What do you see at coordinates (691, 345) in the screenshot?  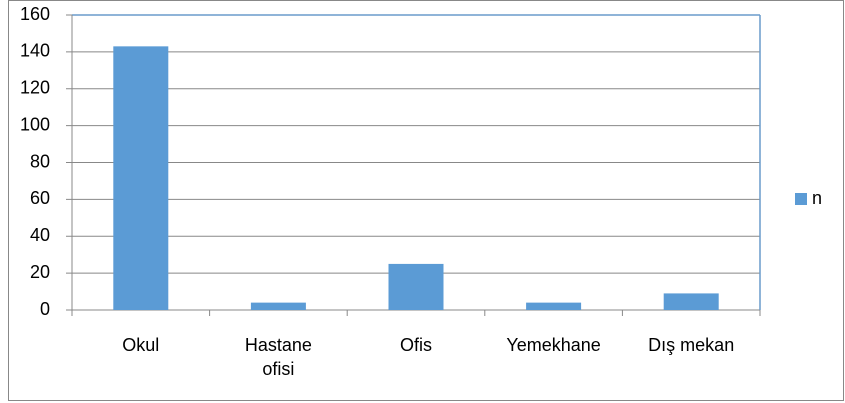 I see `x-tick-label: Dış mekan` at bounding box center [691, 345].